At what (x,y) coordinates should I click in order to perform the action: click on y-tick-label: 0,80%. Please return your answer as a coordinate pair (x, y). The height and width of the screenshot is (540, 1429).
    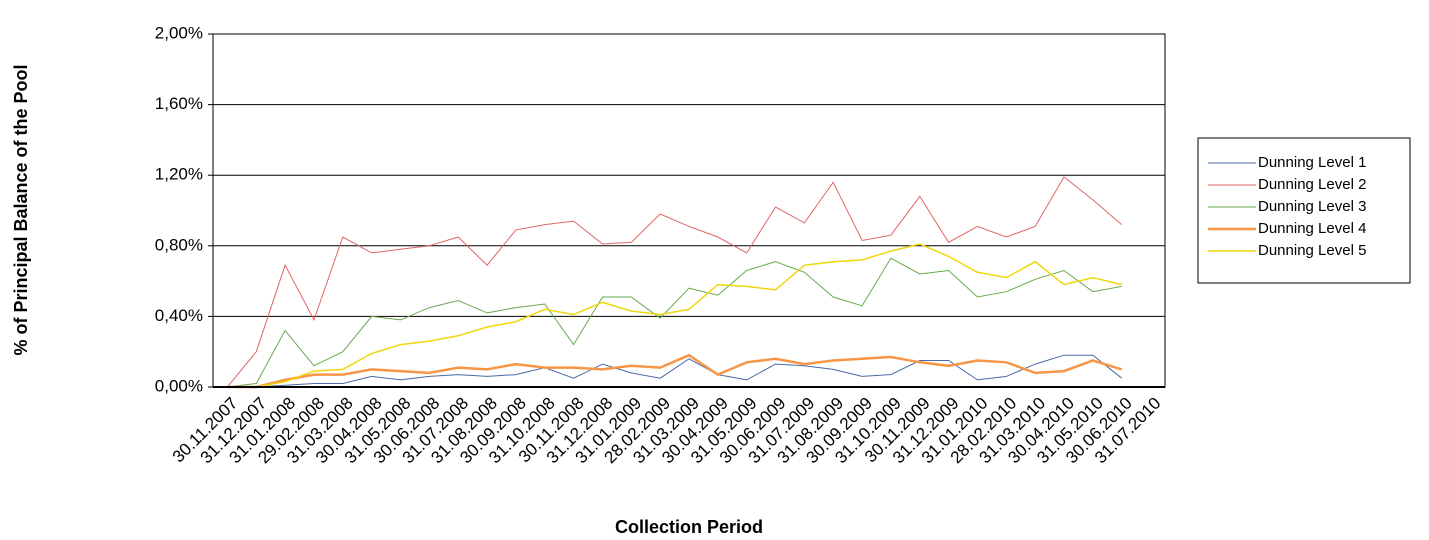
    Looking at the image, I should click on (179, 244).